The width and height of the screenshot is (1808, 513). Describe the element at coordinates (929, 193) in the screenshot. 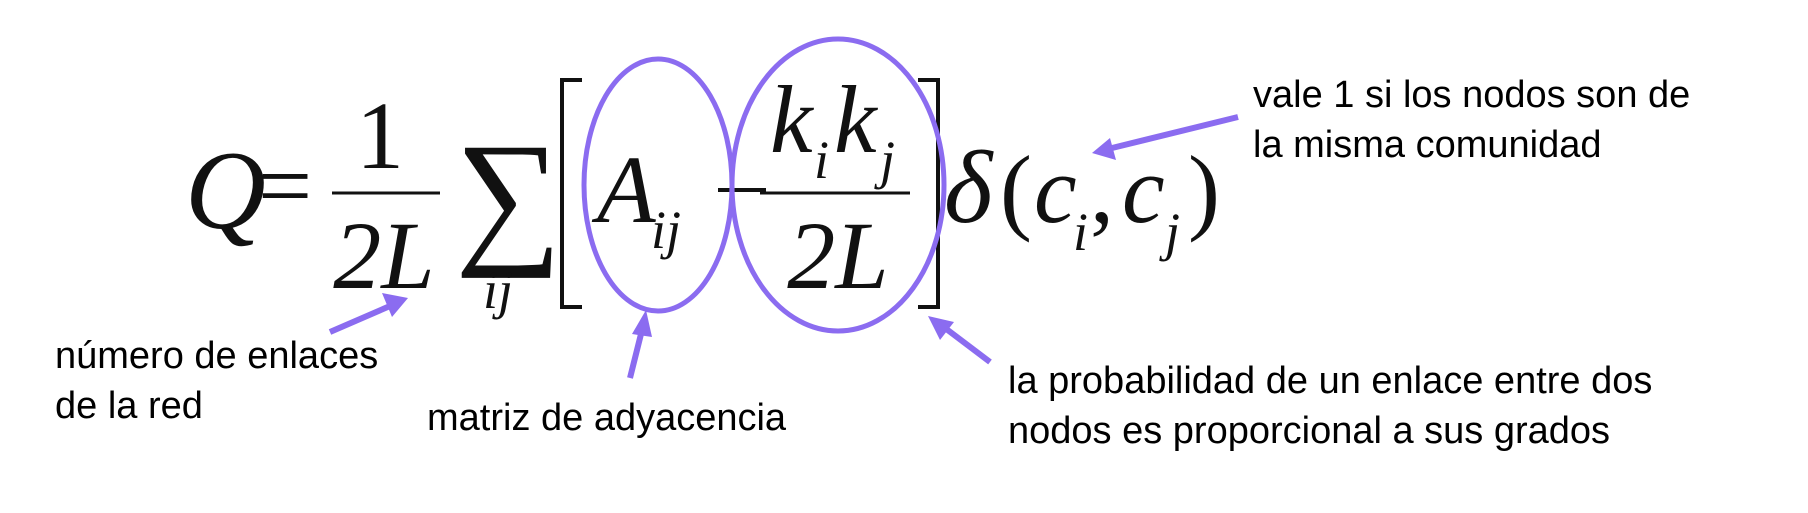

I see `right-bracket` at that location.